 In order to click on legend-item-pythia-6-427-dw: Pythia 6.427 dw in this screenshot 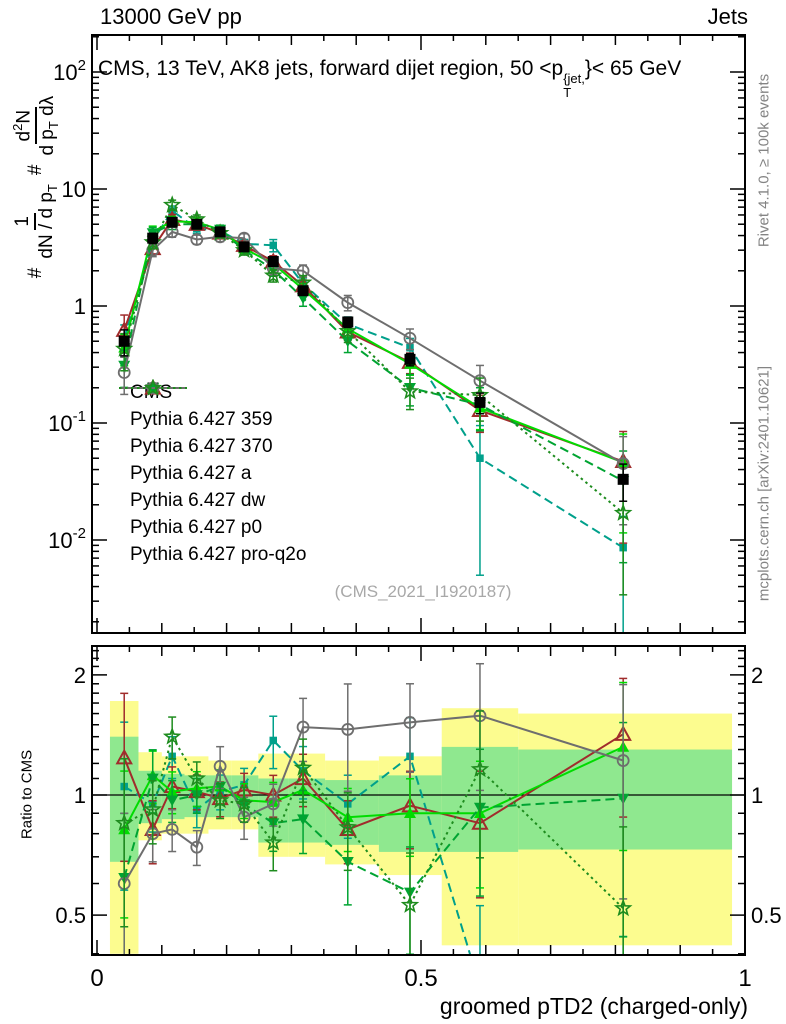, I will do `click(212, 448)`.